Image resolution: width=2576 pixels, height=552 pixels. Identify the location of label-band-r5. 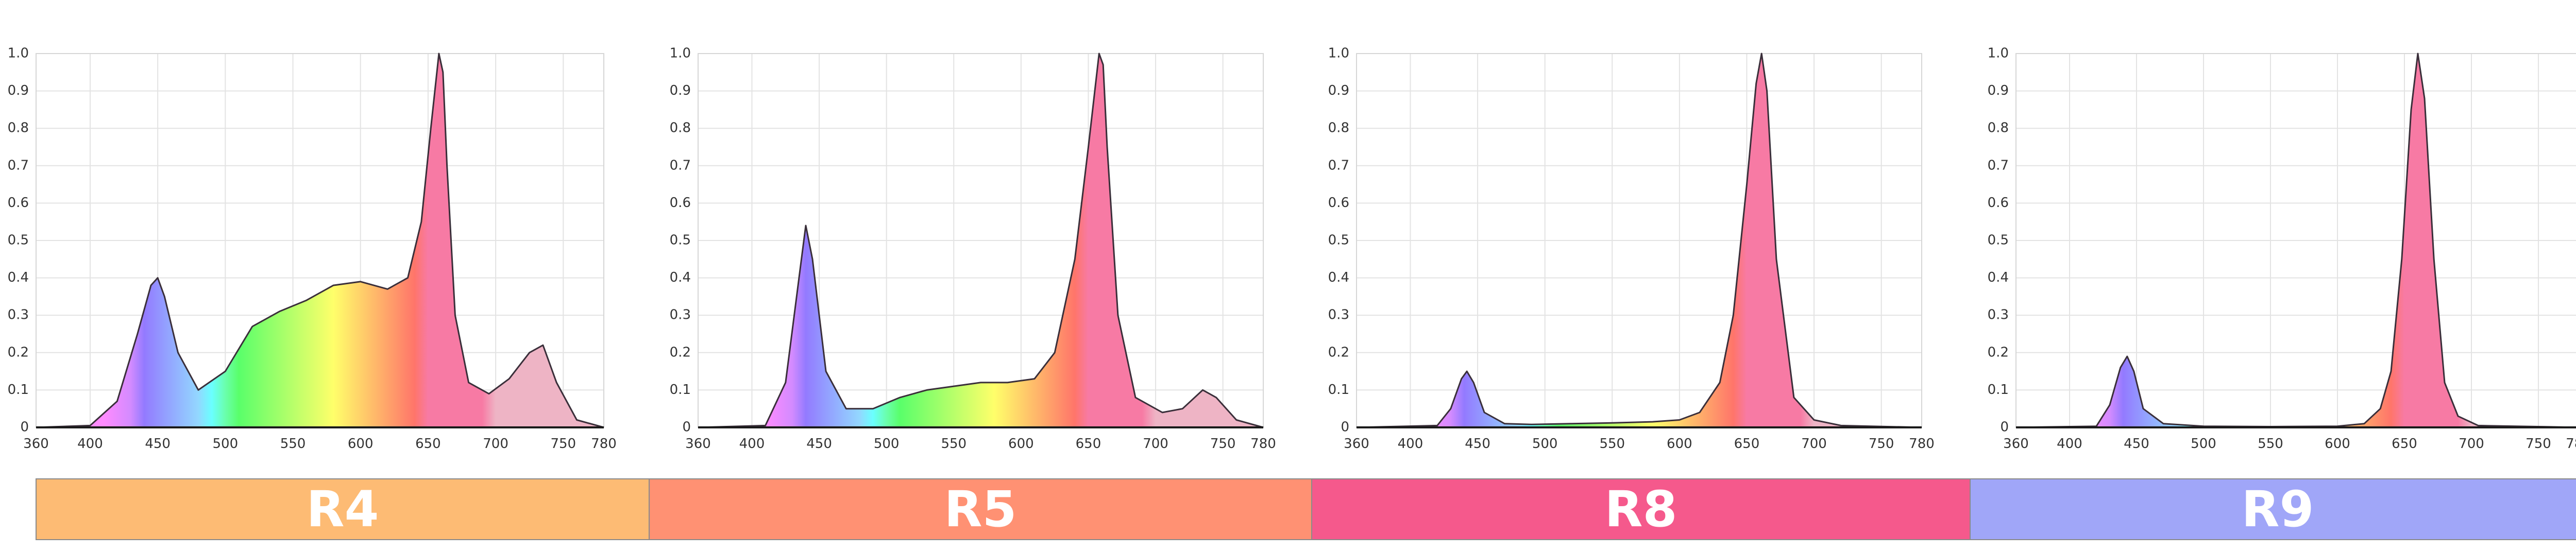
(980, 509).